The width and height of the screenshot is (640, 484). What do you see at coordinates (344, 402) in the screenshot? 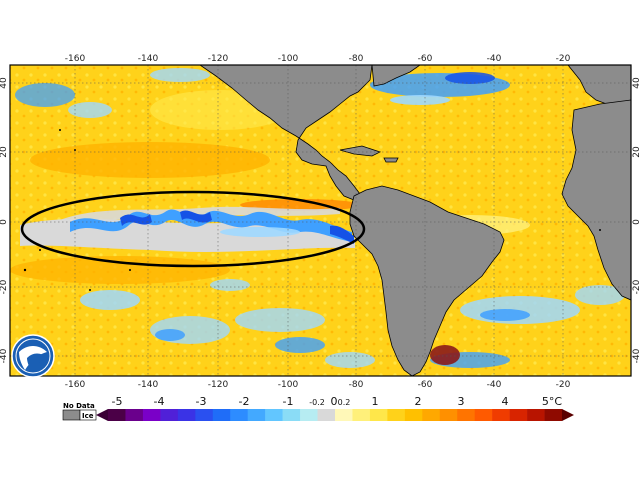
I see `colorbar-label: 0.2` at bounding box center [344, 402].